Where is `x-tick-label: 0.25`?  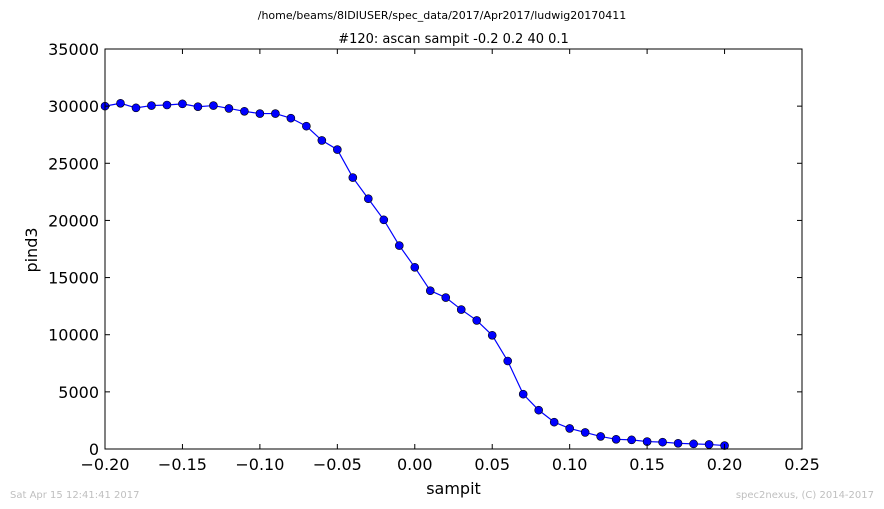 x-tick-label: 0.25 is located at coordinates (802, 464).